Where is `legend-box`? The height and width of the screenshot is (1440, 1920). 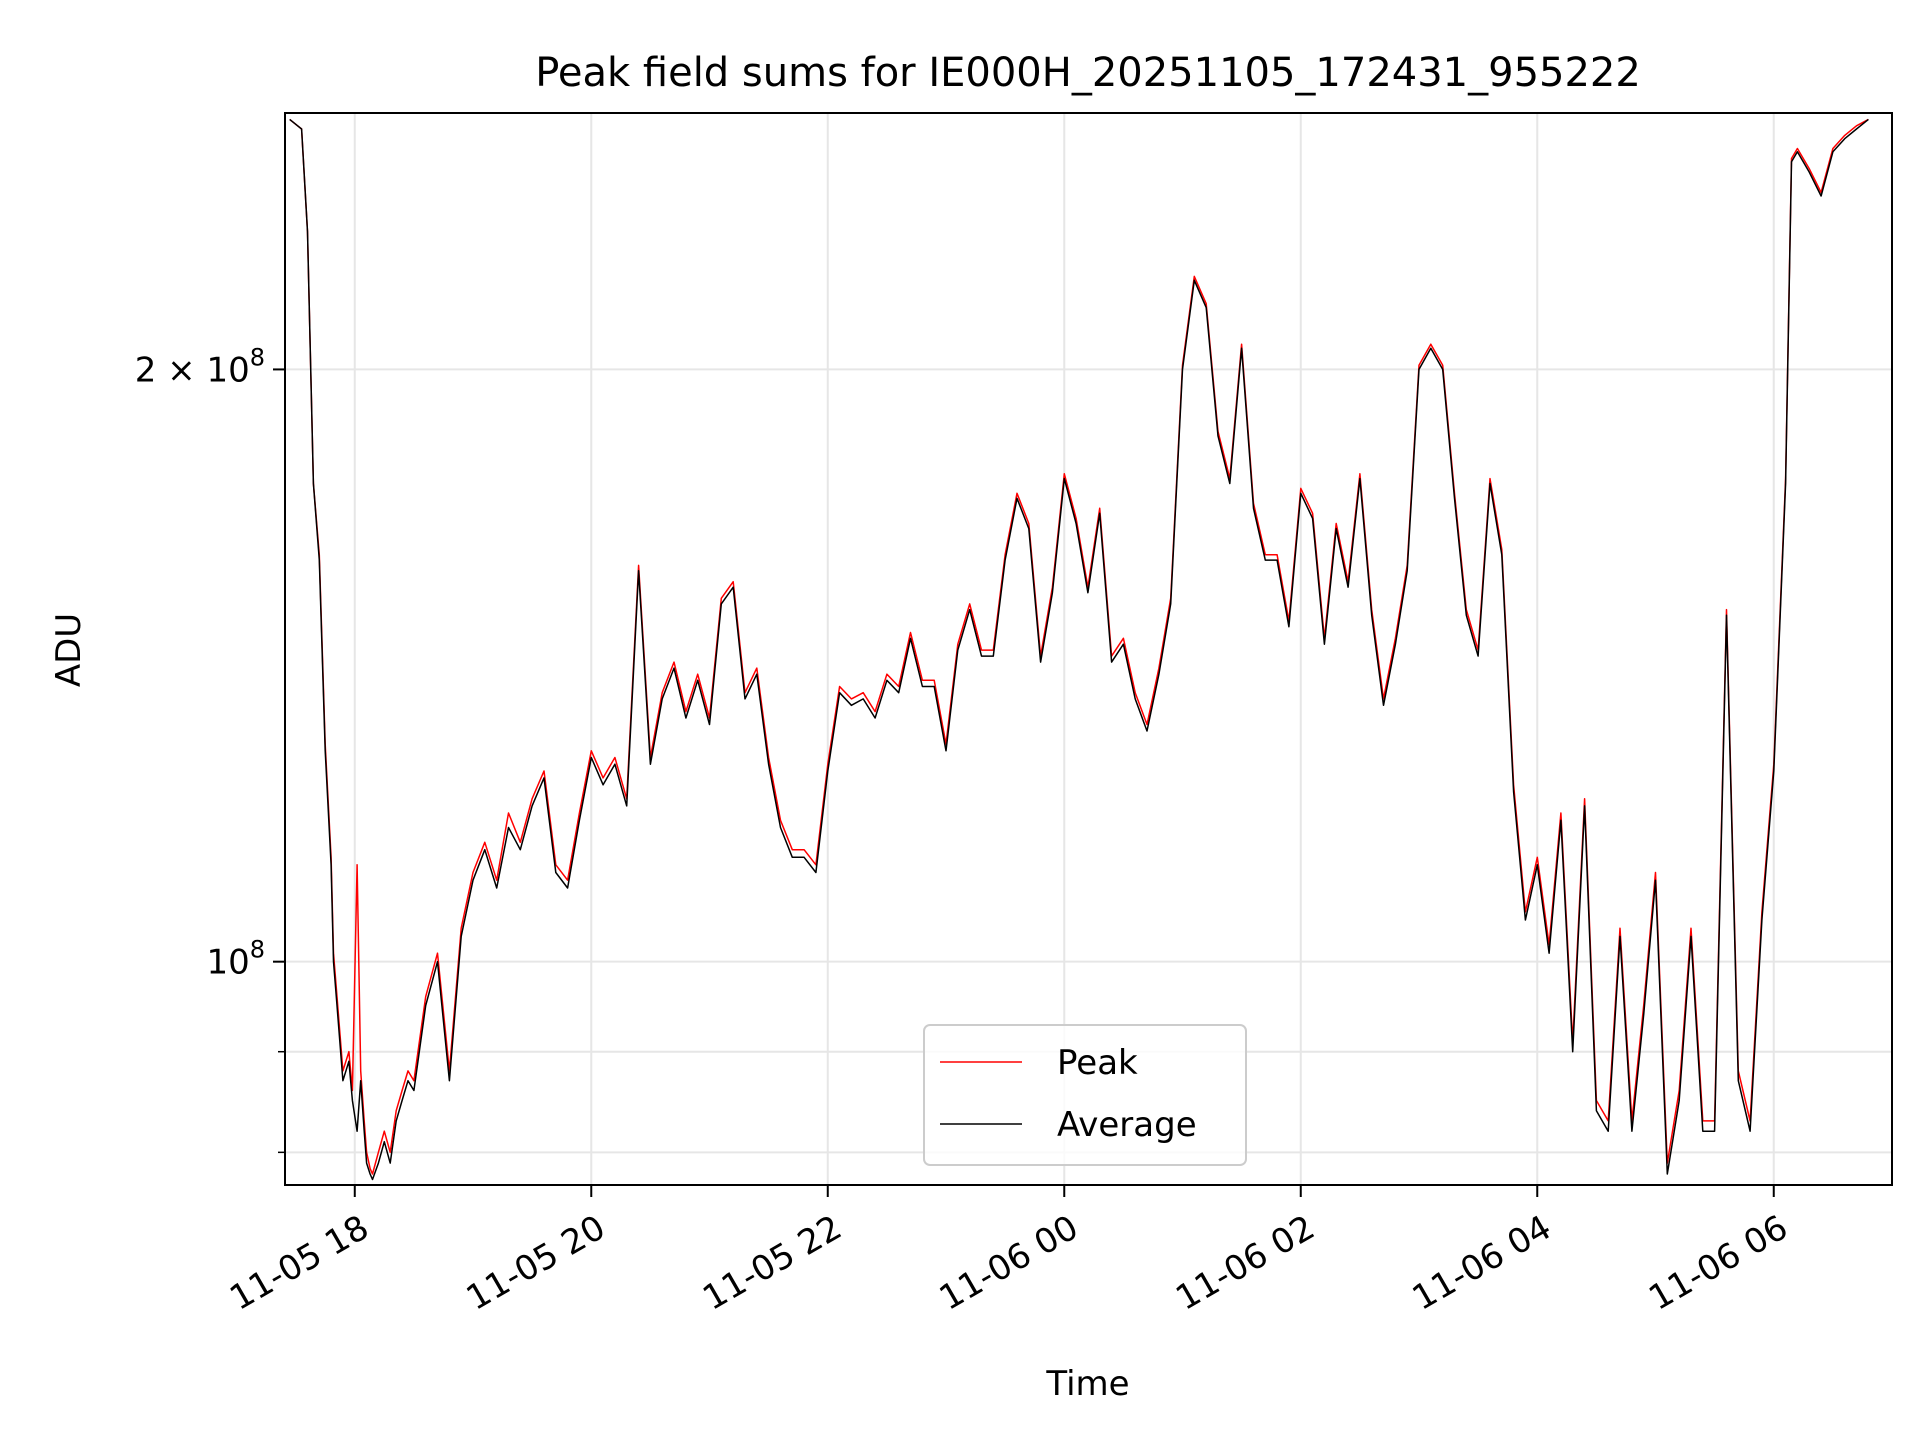
legend-box is located at coordinates (1085, 1095).